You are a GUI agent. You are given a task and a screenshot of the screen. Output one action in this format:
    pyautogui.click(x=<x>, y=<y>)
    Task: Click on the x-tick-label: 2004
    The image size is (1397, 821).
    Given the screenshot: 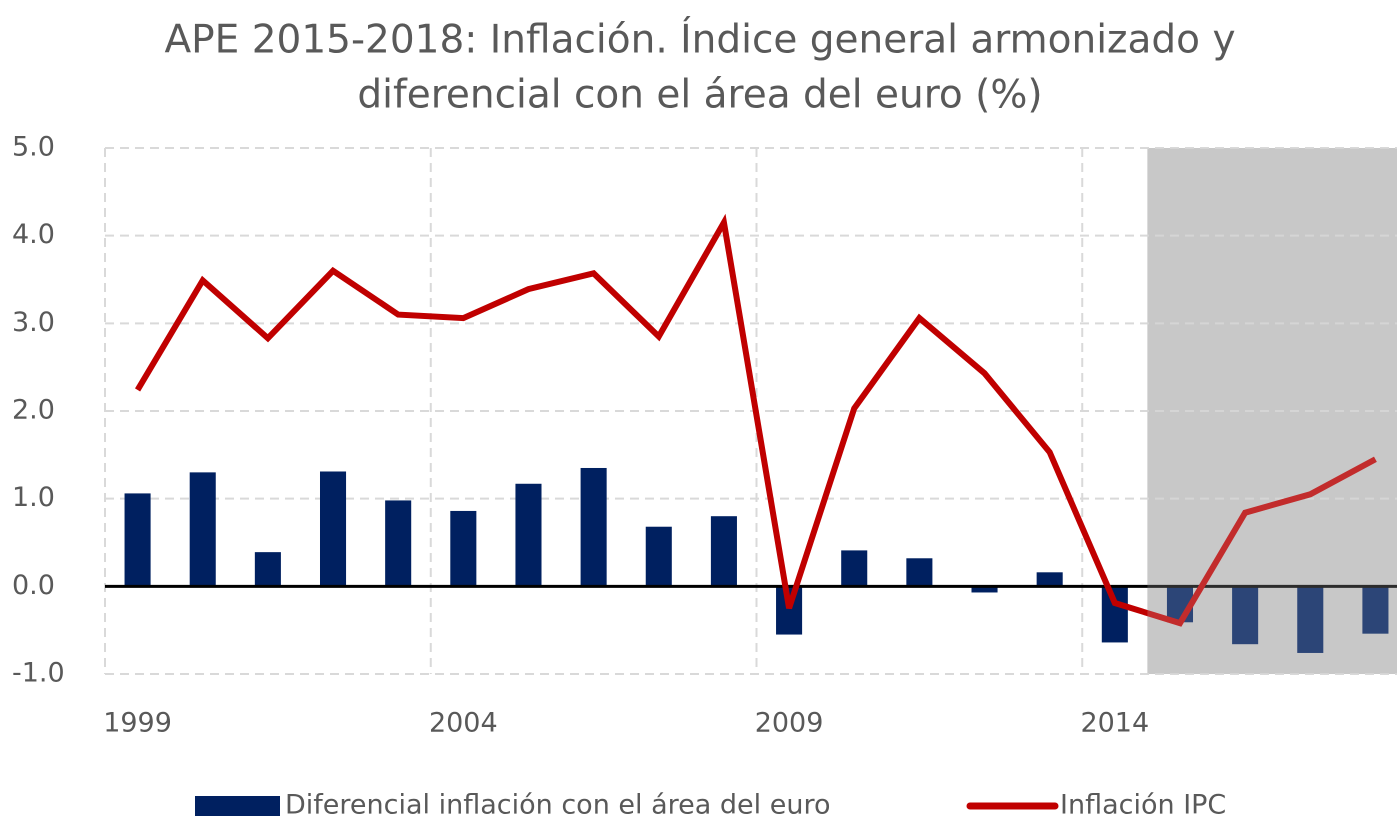 What is the action you would take?
    pyautogui.click(x=463, y=723)
    